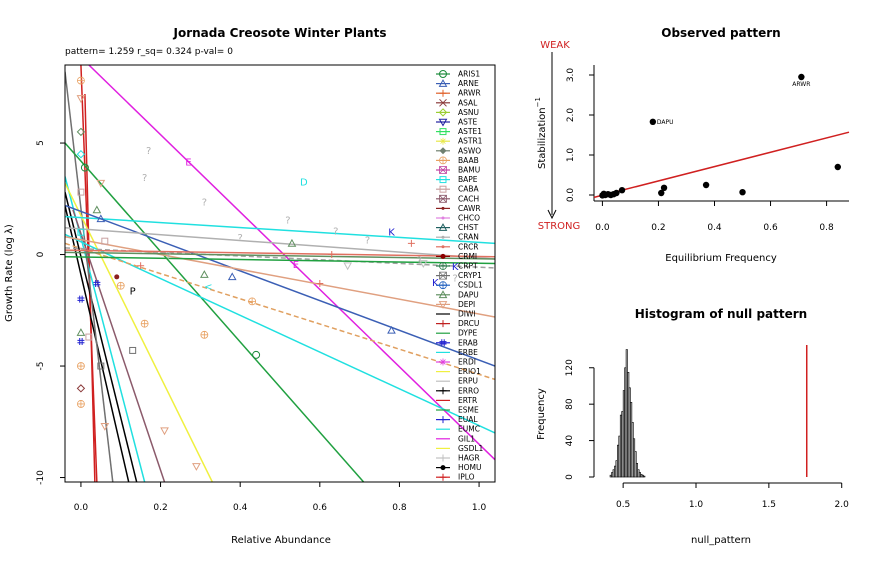 This screenshot has height=564, width=882. I want to click on legend-label-41: HOMU, so click(470, 467).